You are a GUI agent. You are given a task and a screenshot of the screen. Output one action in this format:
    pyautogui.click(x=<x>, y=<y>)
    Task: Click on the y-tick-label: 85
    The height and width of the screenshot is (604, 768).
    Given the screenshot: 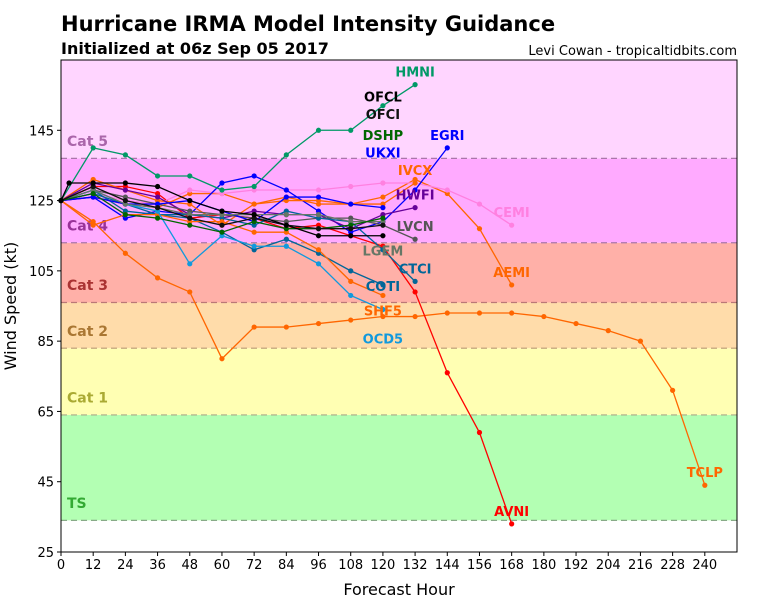 What is the action you would take?
    pyautogui.click(x=45, y=342)
    